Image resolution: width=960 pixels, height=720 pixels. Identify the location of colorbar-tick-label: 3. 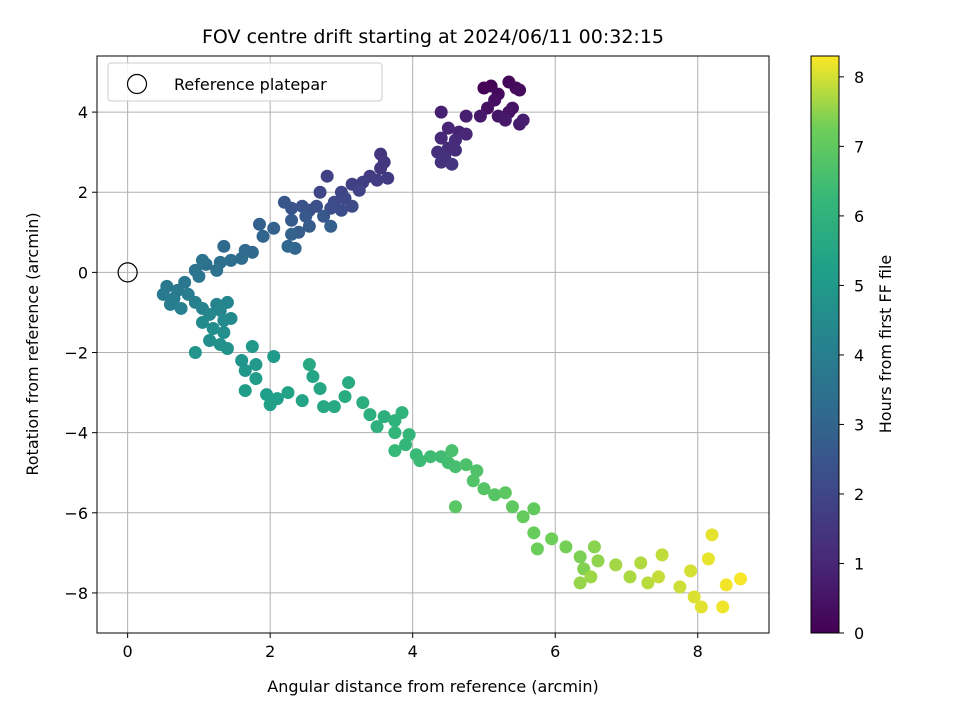
(859, 424).